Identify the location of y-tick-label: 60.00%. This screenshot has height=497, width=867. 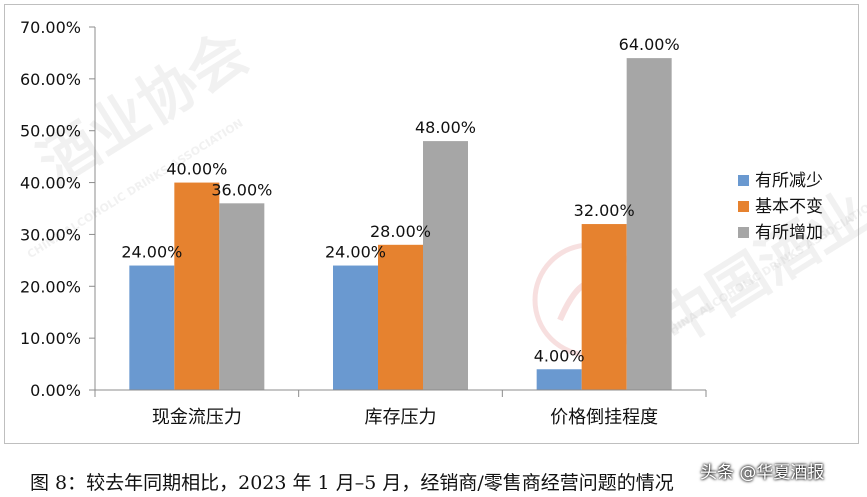
(50, 79).